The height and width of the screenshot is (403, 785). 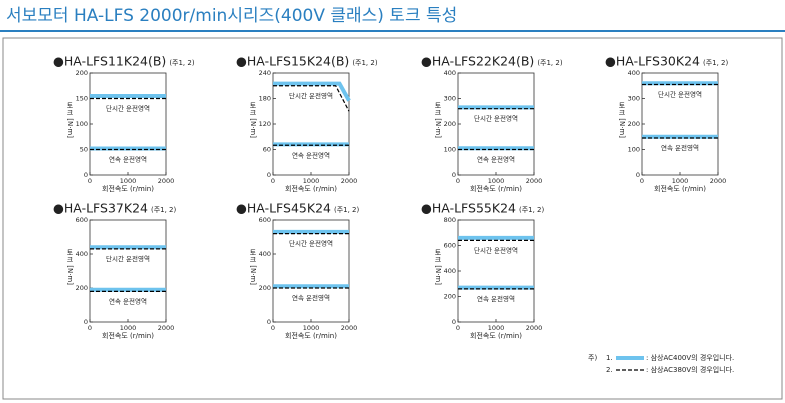 I want to click on y-tick-label: 60, so click(x=267, y=150).